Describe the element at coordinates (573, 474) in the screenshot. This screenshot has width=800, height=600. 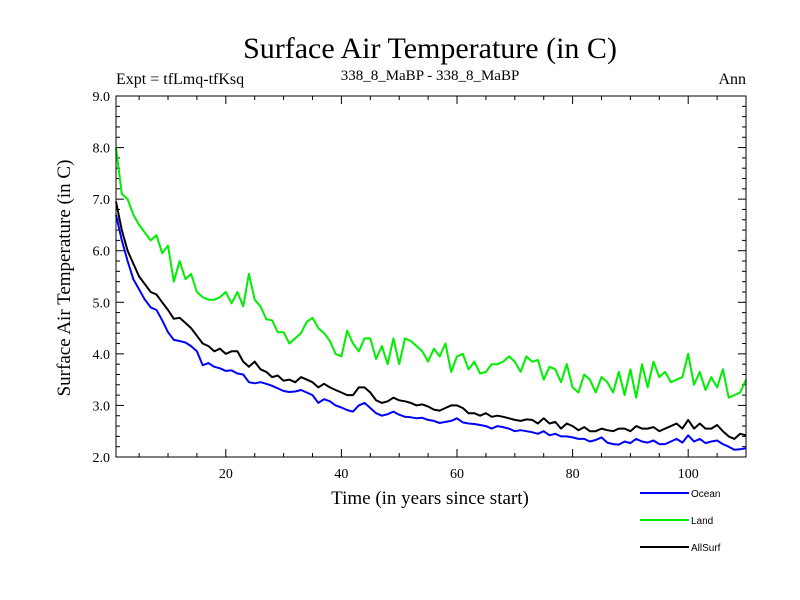
I see `x-tick-label: 80` at that location.